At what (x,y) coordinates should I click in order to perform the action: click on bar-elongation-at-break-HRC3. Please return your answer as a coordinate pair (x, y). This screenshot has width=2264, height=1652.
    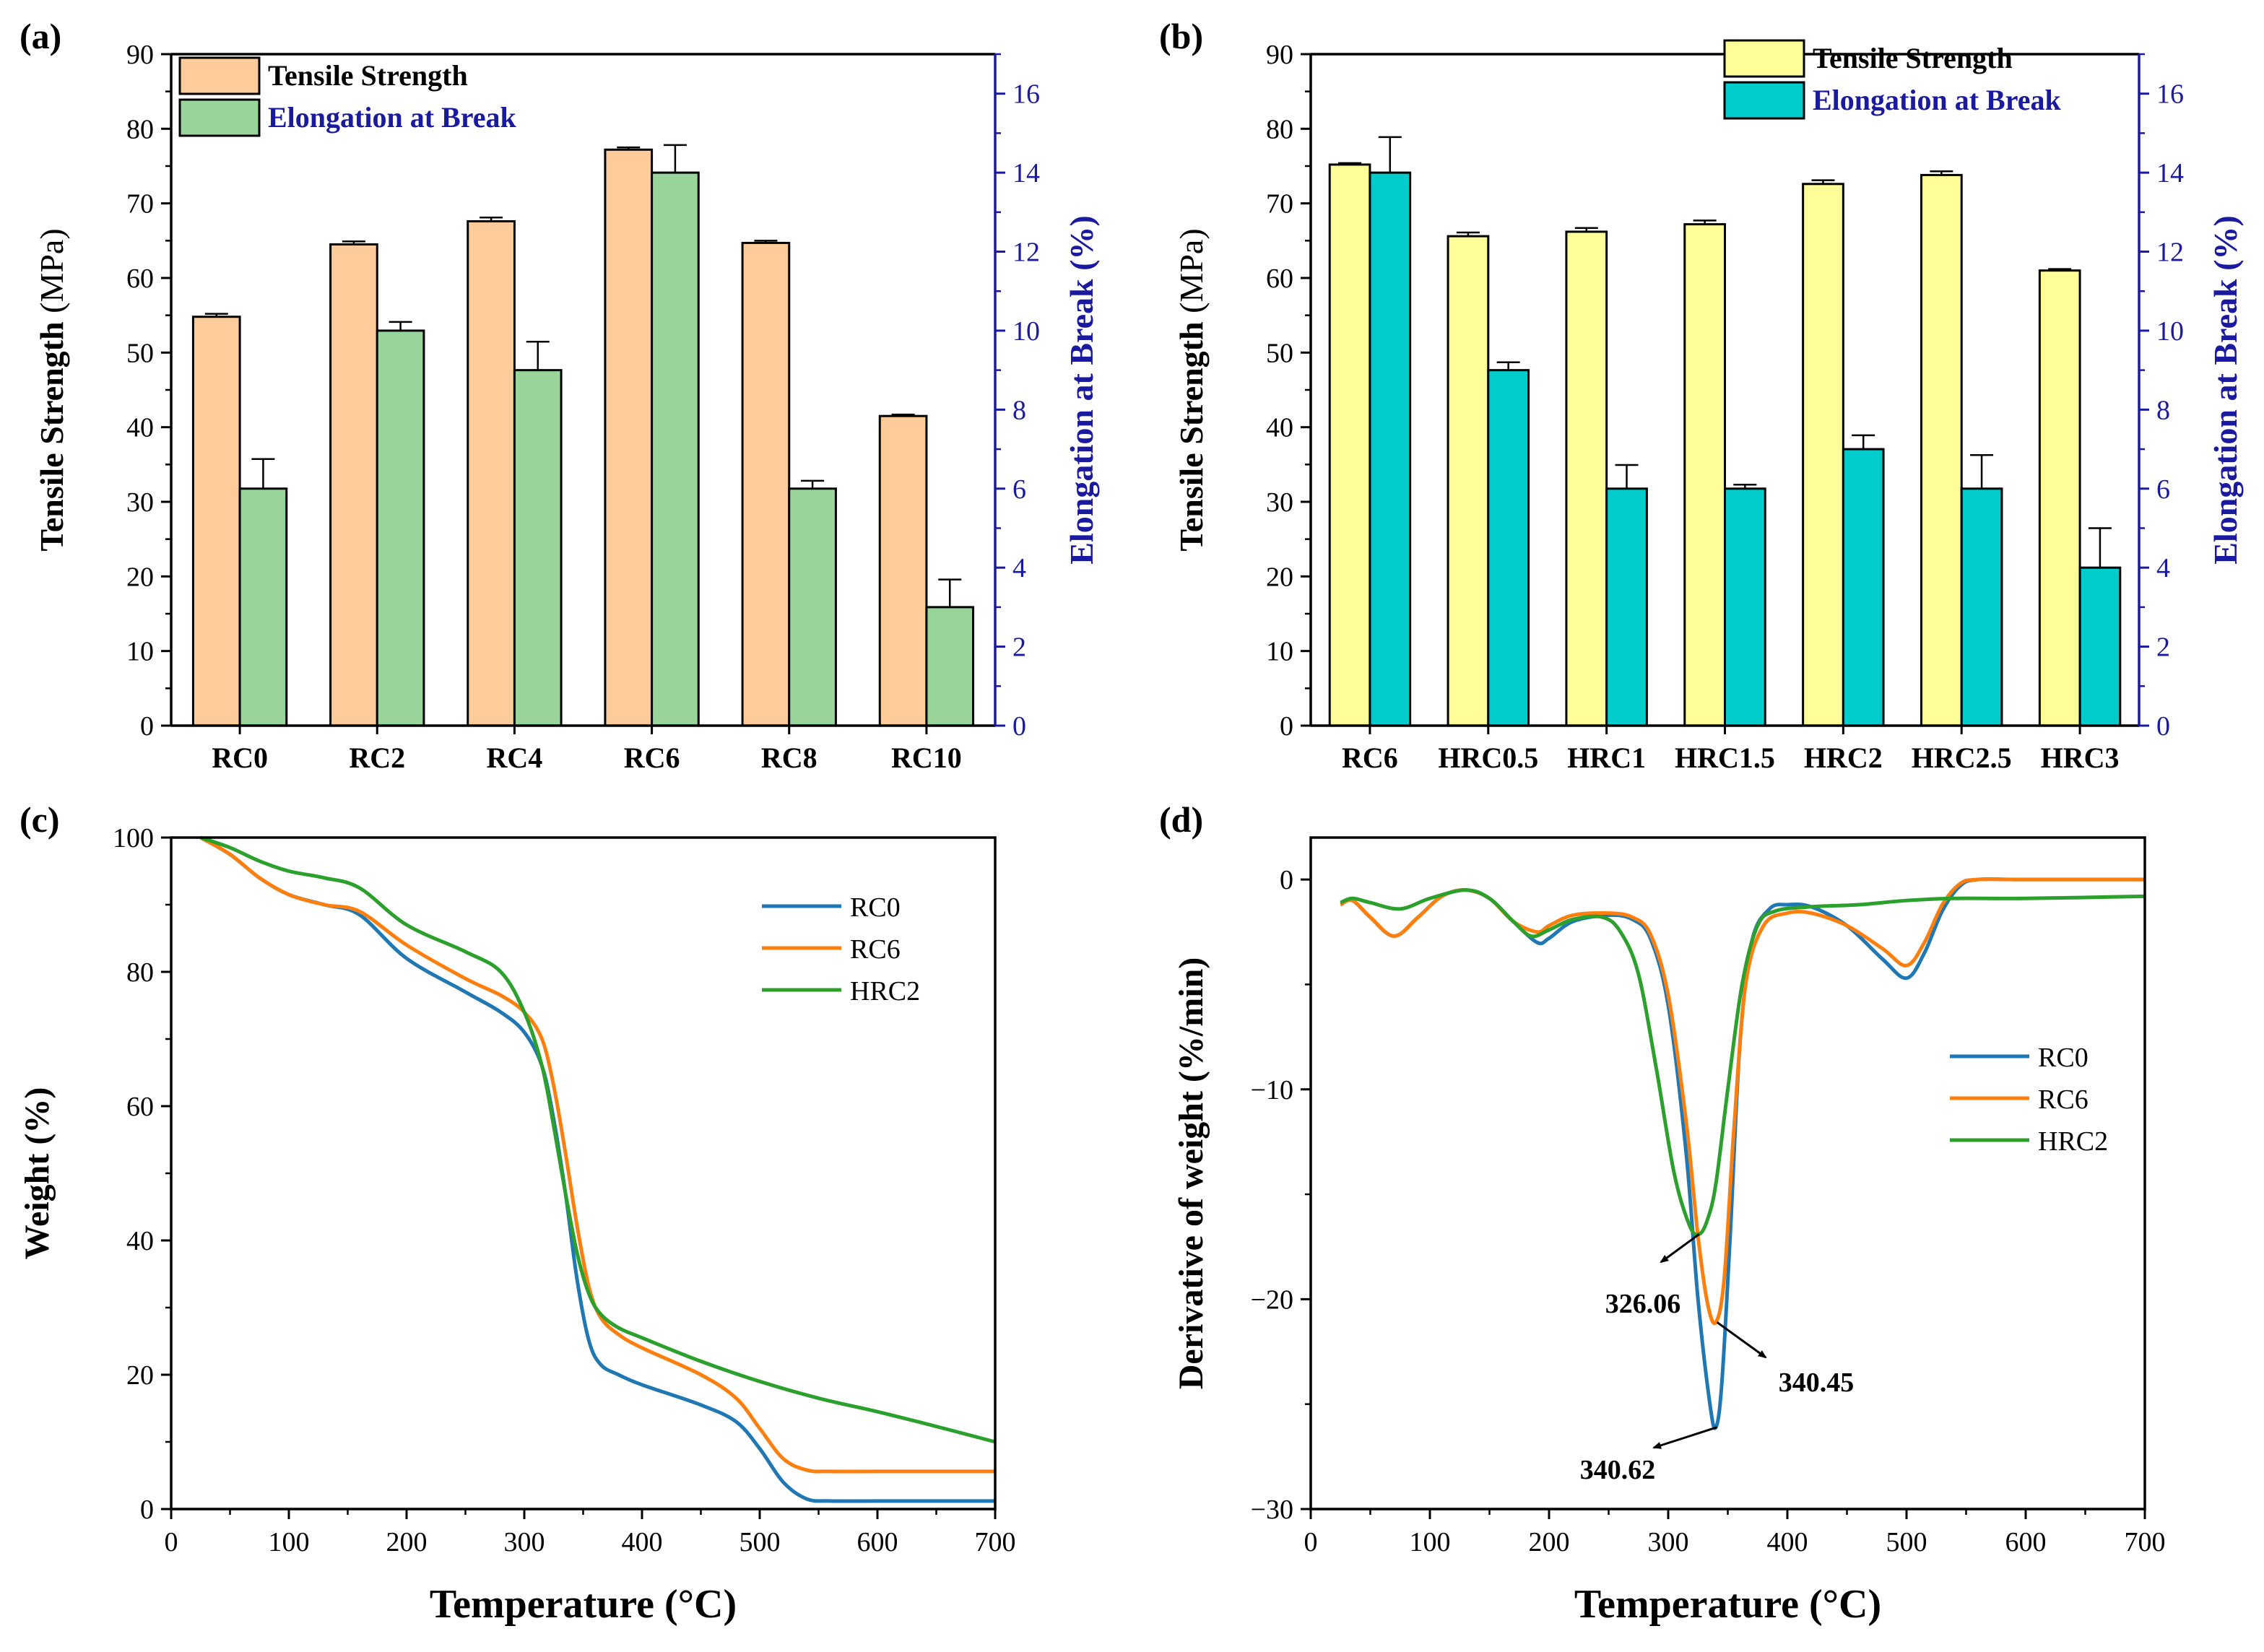
    Looking at the image, I should click on (2100, 646).